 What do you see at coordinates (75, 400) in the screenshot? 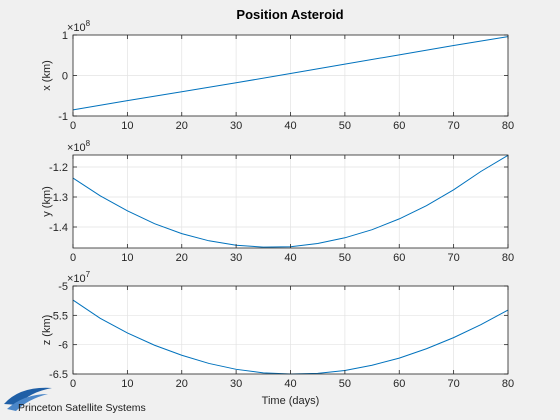
I see `princeton-satellite-systems-logo: Princeton Satellite Systems` at bounding box center [75, 400].